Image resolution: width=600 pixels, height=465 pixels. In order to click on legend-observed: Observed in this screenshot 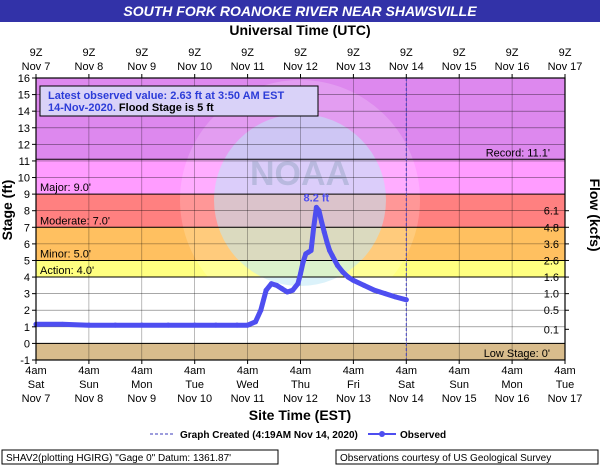, I will do `click(423, 435)`.